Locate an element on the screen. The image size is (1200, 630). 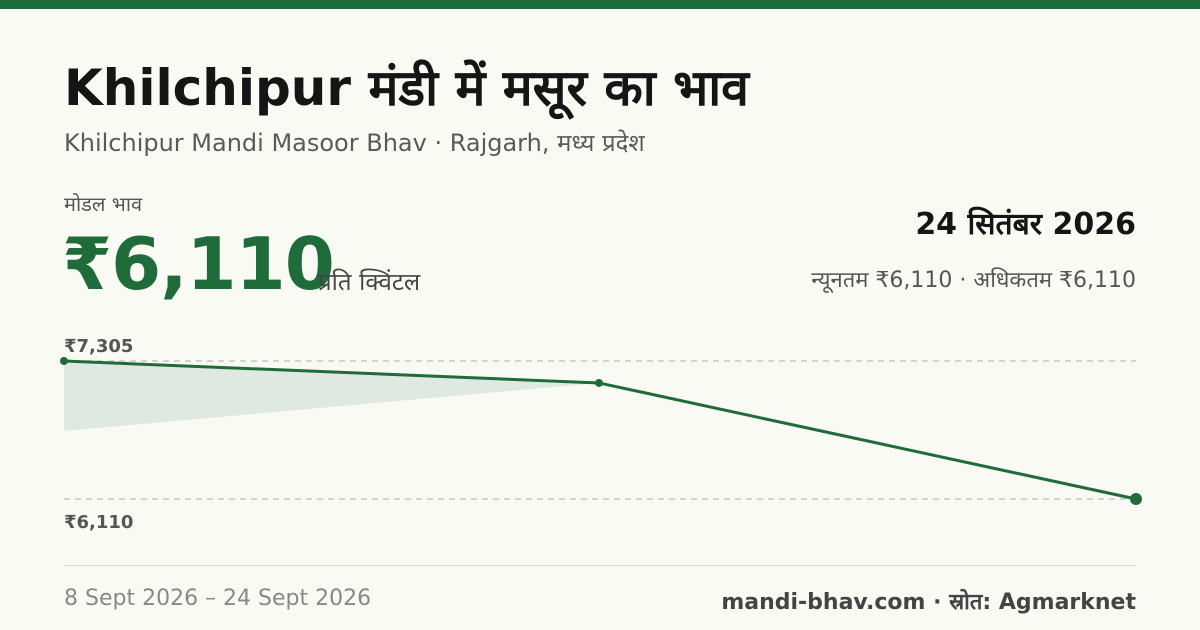
footer-date-range: 8 Sept 2026 – 24 Sept 2026 is located at coordinates (218, 598).